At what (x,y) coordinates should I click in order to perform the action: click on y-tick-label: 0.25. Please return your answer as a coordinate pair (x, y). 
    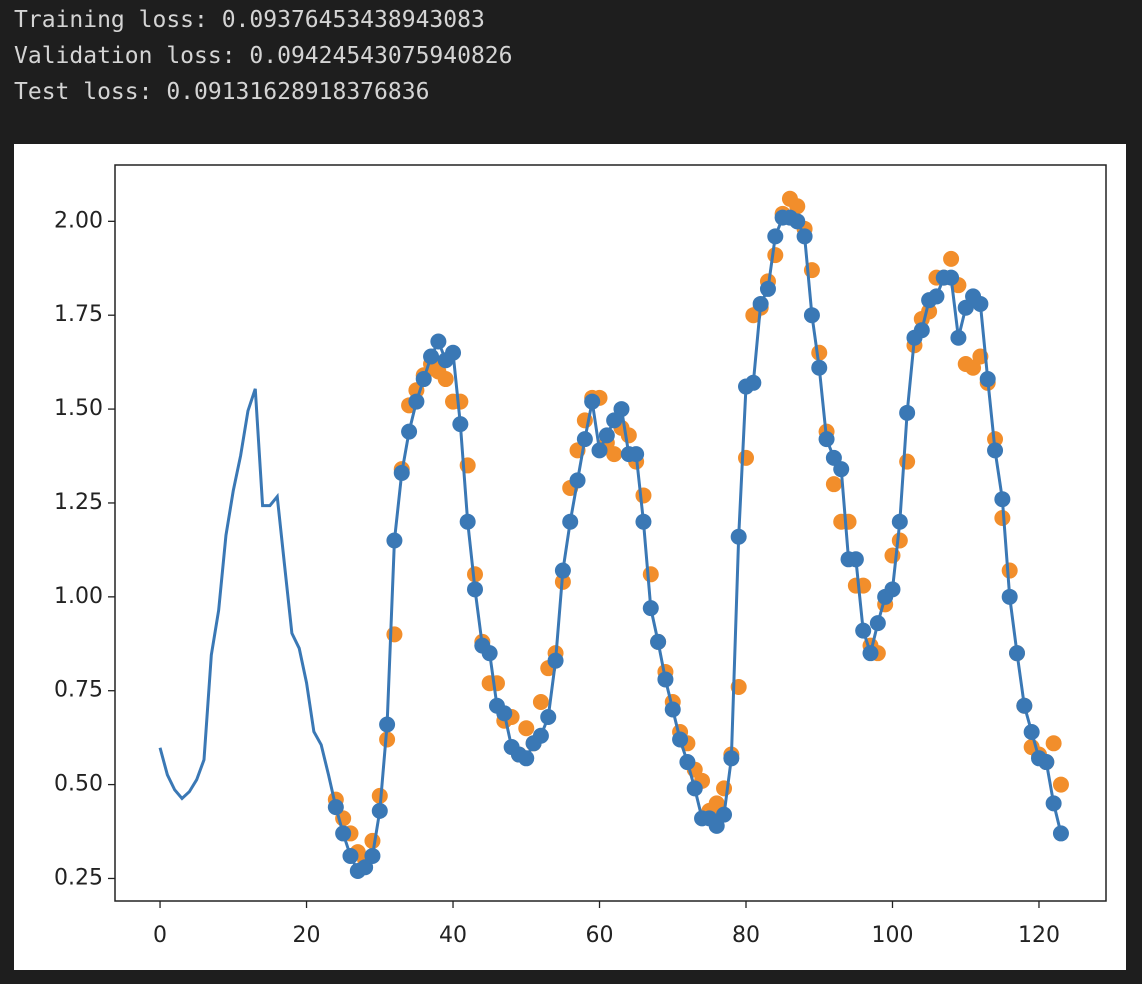
    Looking at the image, I should click on (78, 877).